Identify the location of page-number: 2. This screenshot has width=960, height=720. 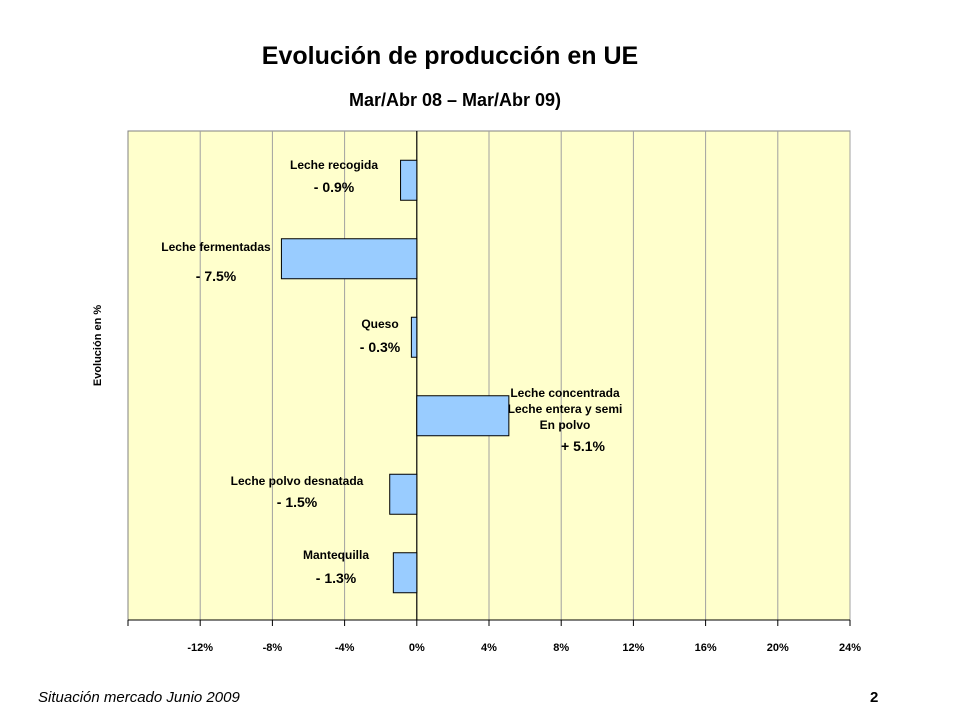
(874, 697).